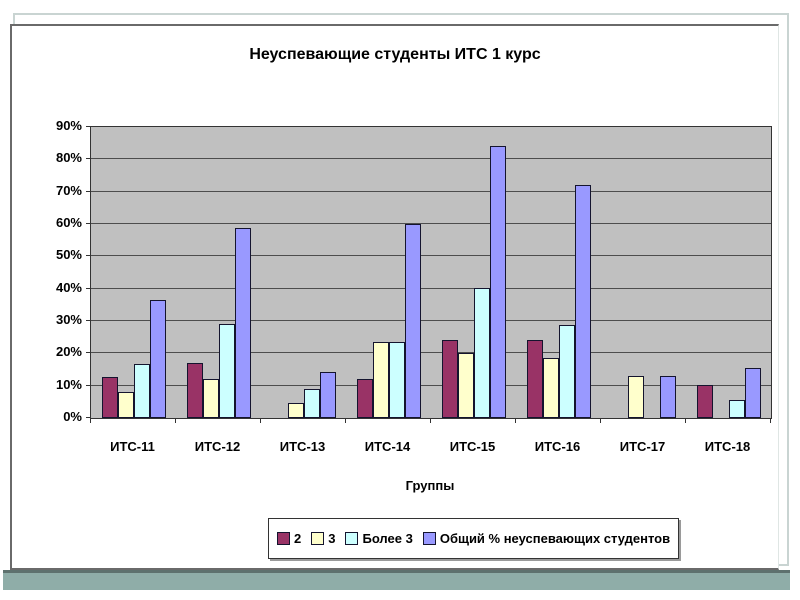  What do you see at coordinates (157, 358) in the screenshot?
I see `bar-ИТС-11-series-4` at bounding box center [157, 358].